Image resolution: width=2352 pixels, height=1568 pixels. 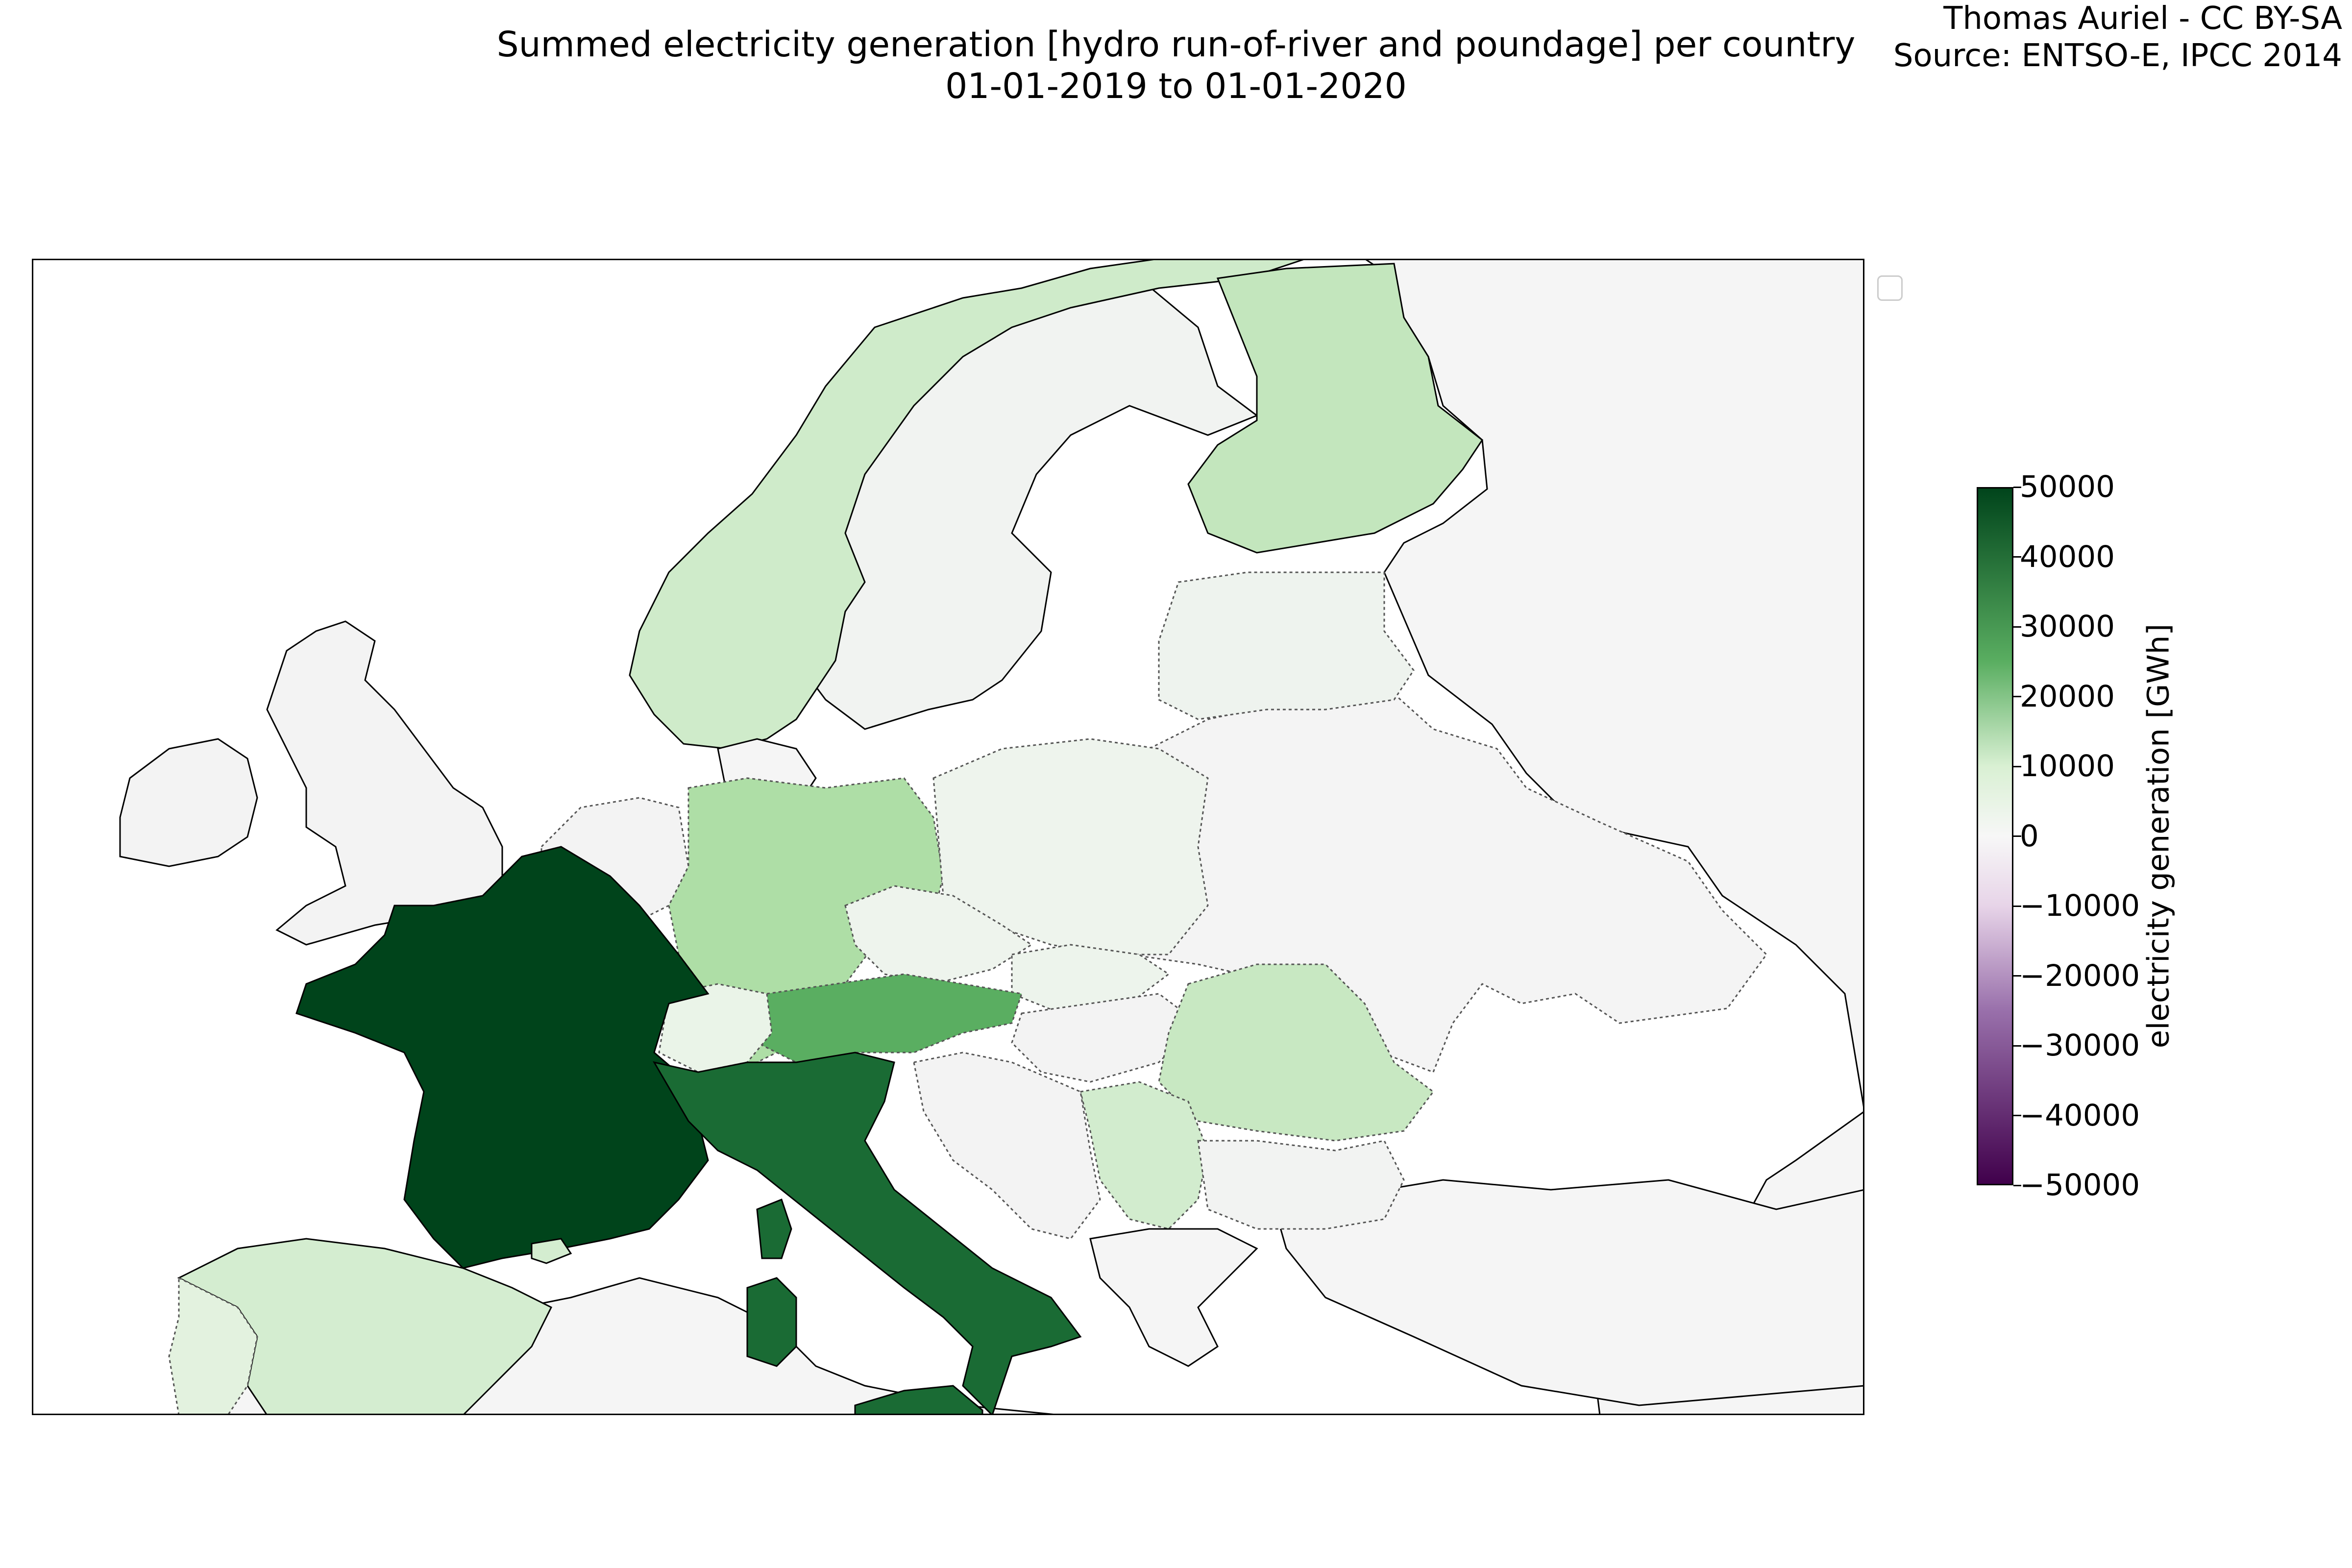 What do you see at coordinates (2067, 766) in the screenshot?
I see `colorbar-tick-label: 10000` at bounding box center [2067, 766].